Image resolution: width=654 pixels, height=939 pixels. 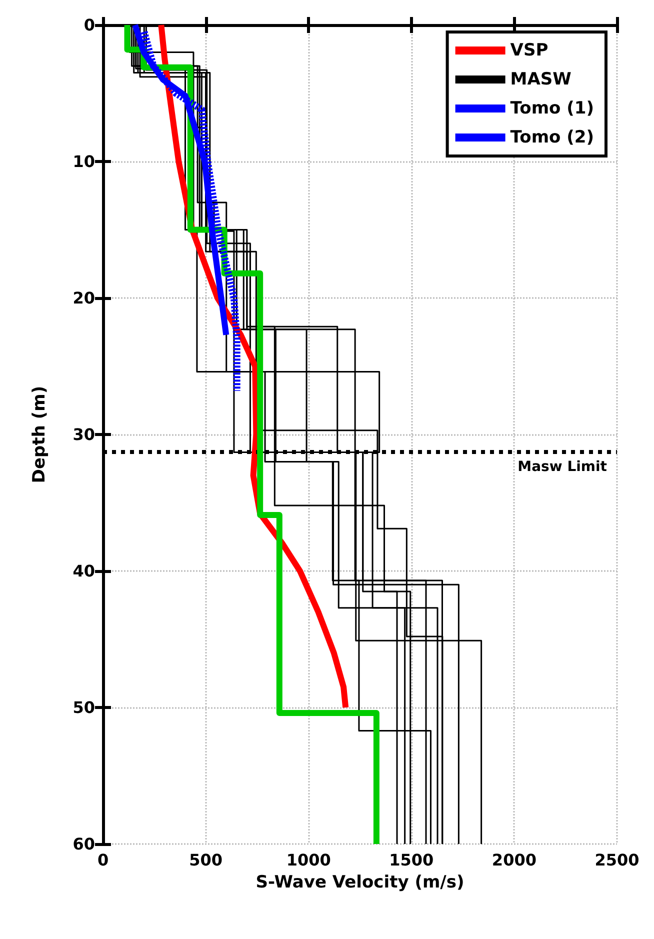 What do you see at coordinates (541, 80) in the screenshot?
I see `legend-label: MASW` at bounding box center [541, 80].